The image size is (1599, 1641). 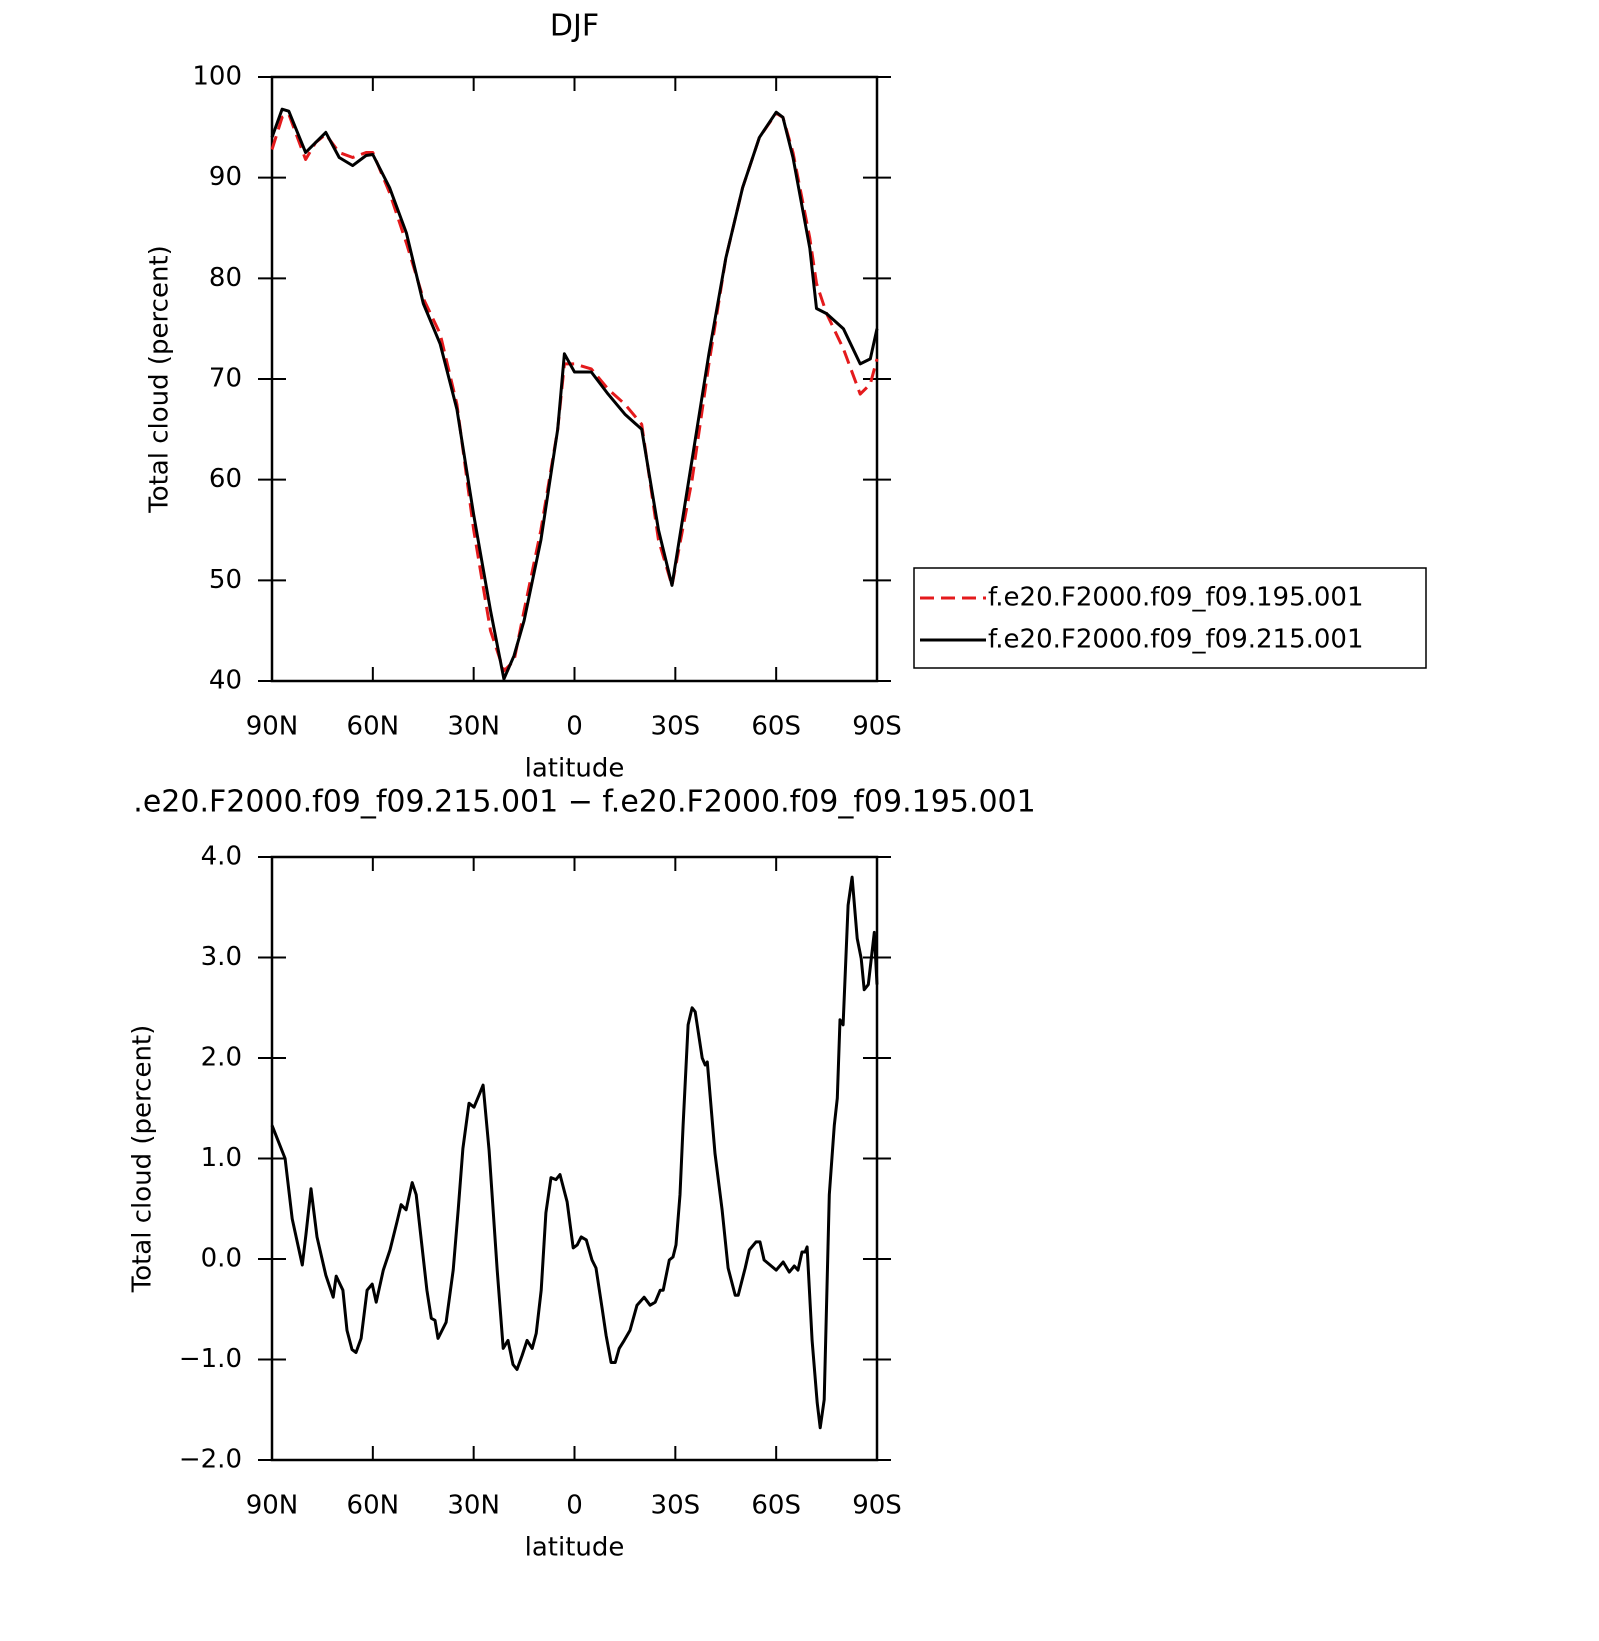 What do you see at coordinates (574, 26) in the screenshot?
I see `chart-title: DJF` at bounding box center [574, 26].